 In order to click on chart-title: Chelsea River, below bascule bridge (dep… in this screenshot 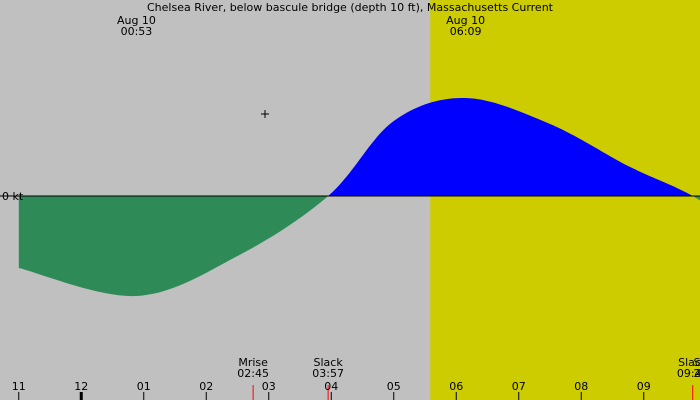, I will do `click(350, 7)`.